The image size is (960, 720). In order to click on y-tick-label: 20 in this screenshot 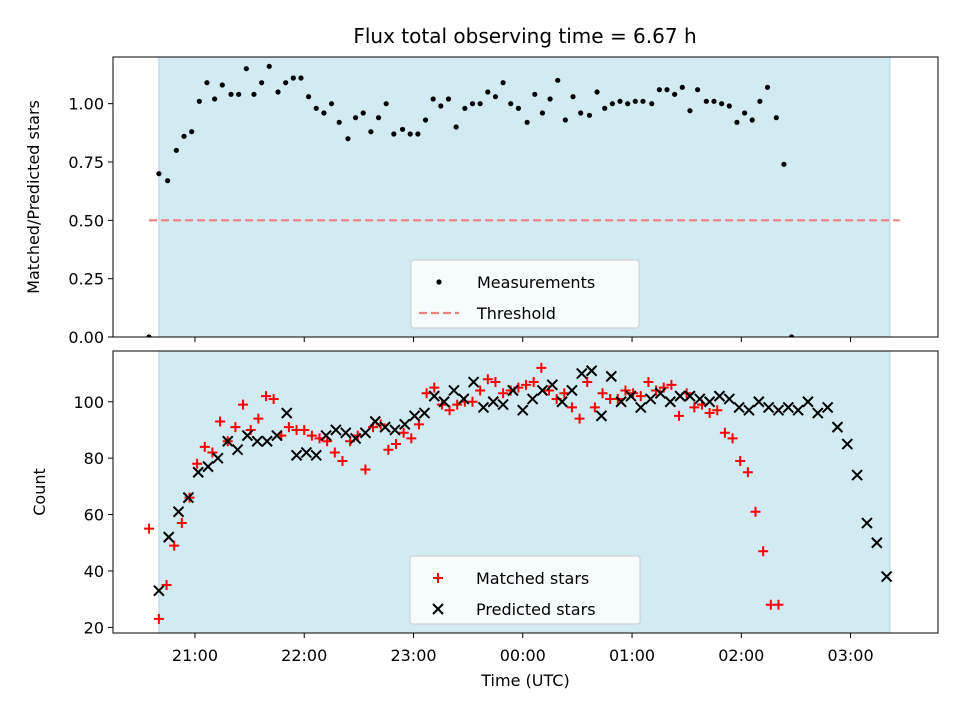, I will do `click(94, 627)`.